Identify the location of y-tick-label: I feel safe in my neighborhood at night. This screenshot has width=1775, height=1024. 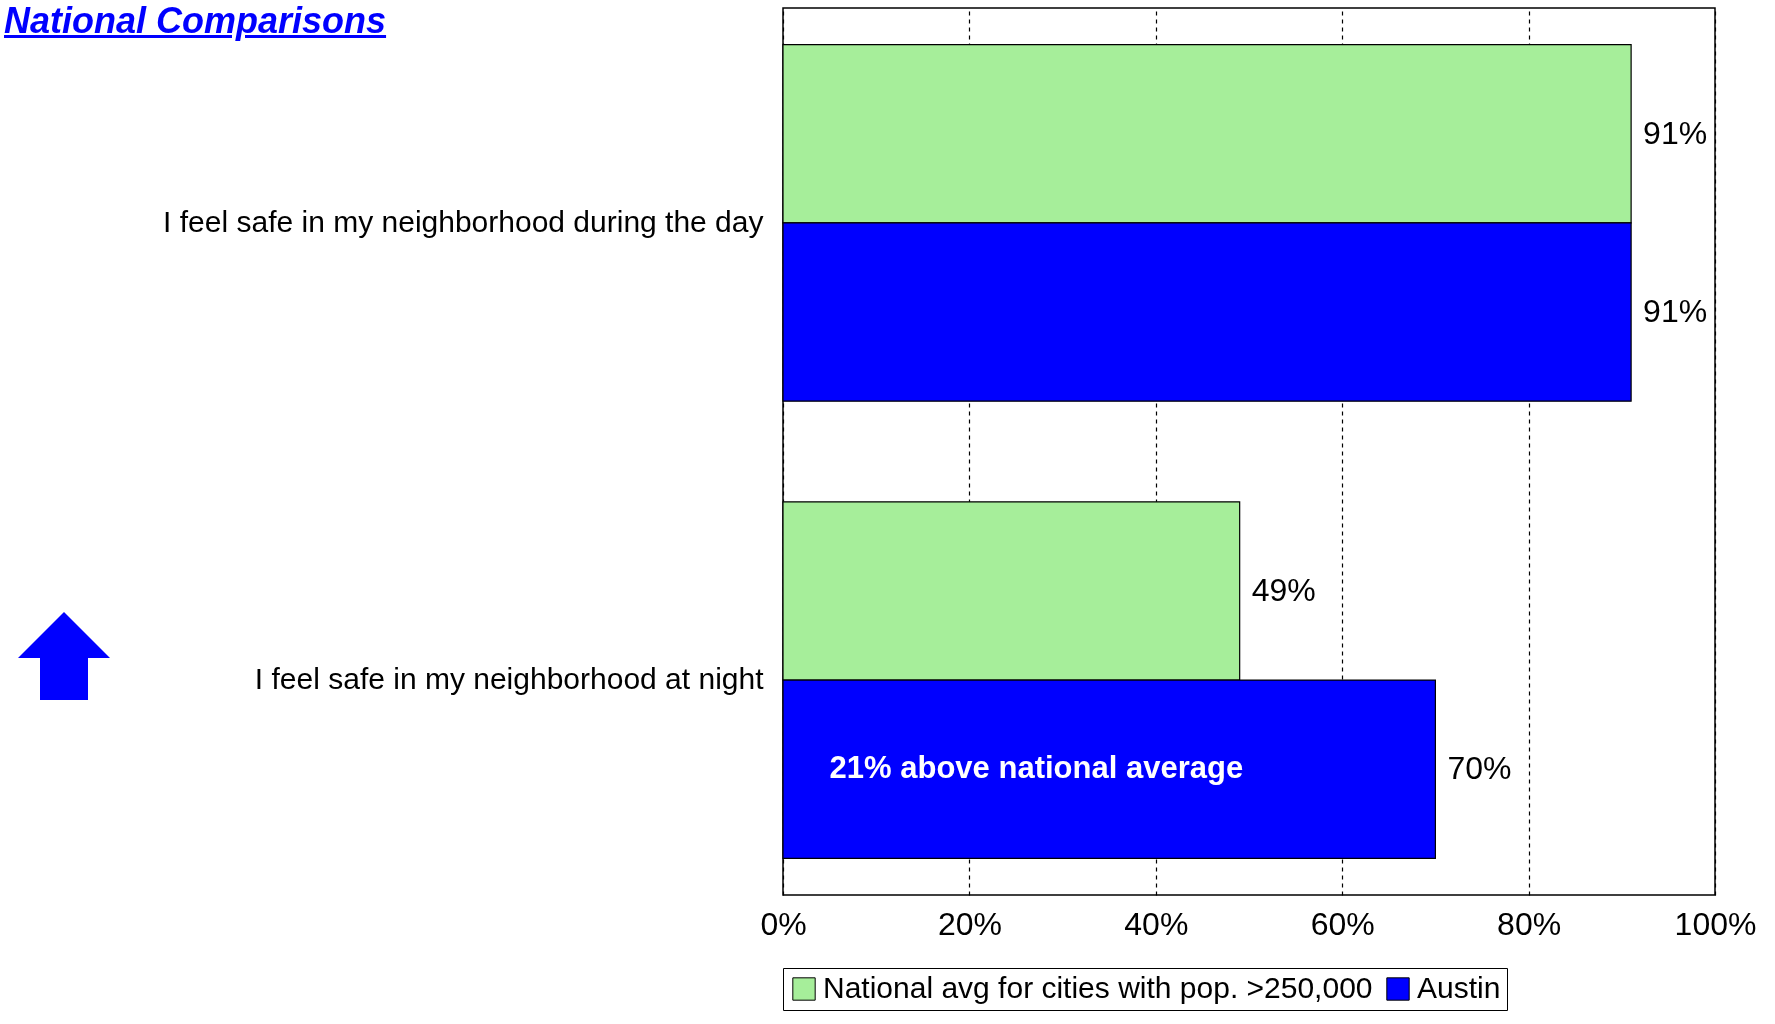
(509, 679).